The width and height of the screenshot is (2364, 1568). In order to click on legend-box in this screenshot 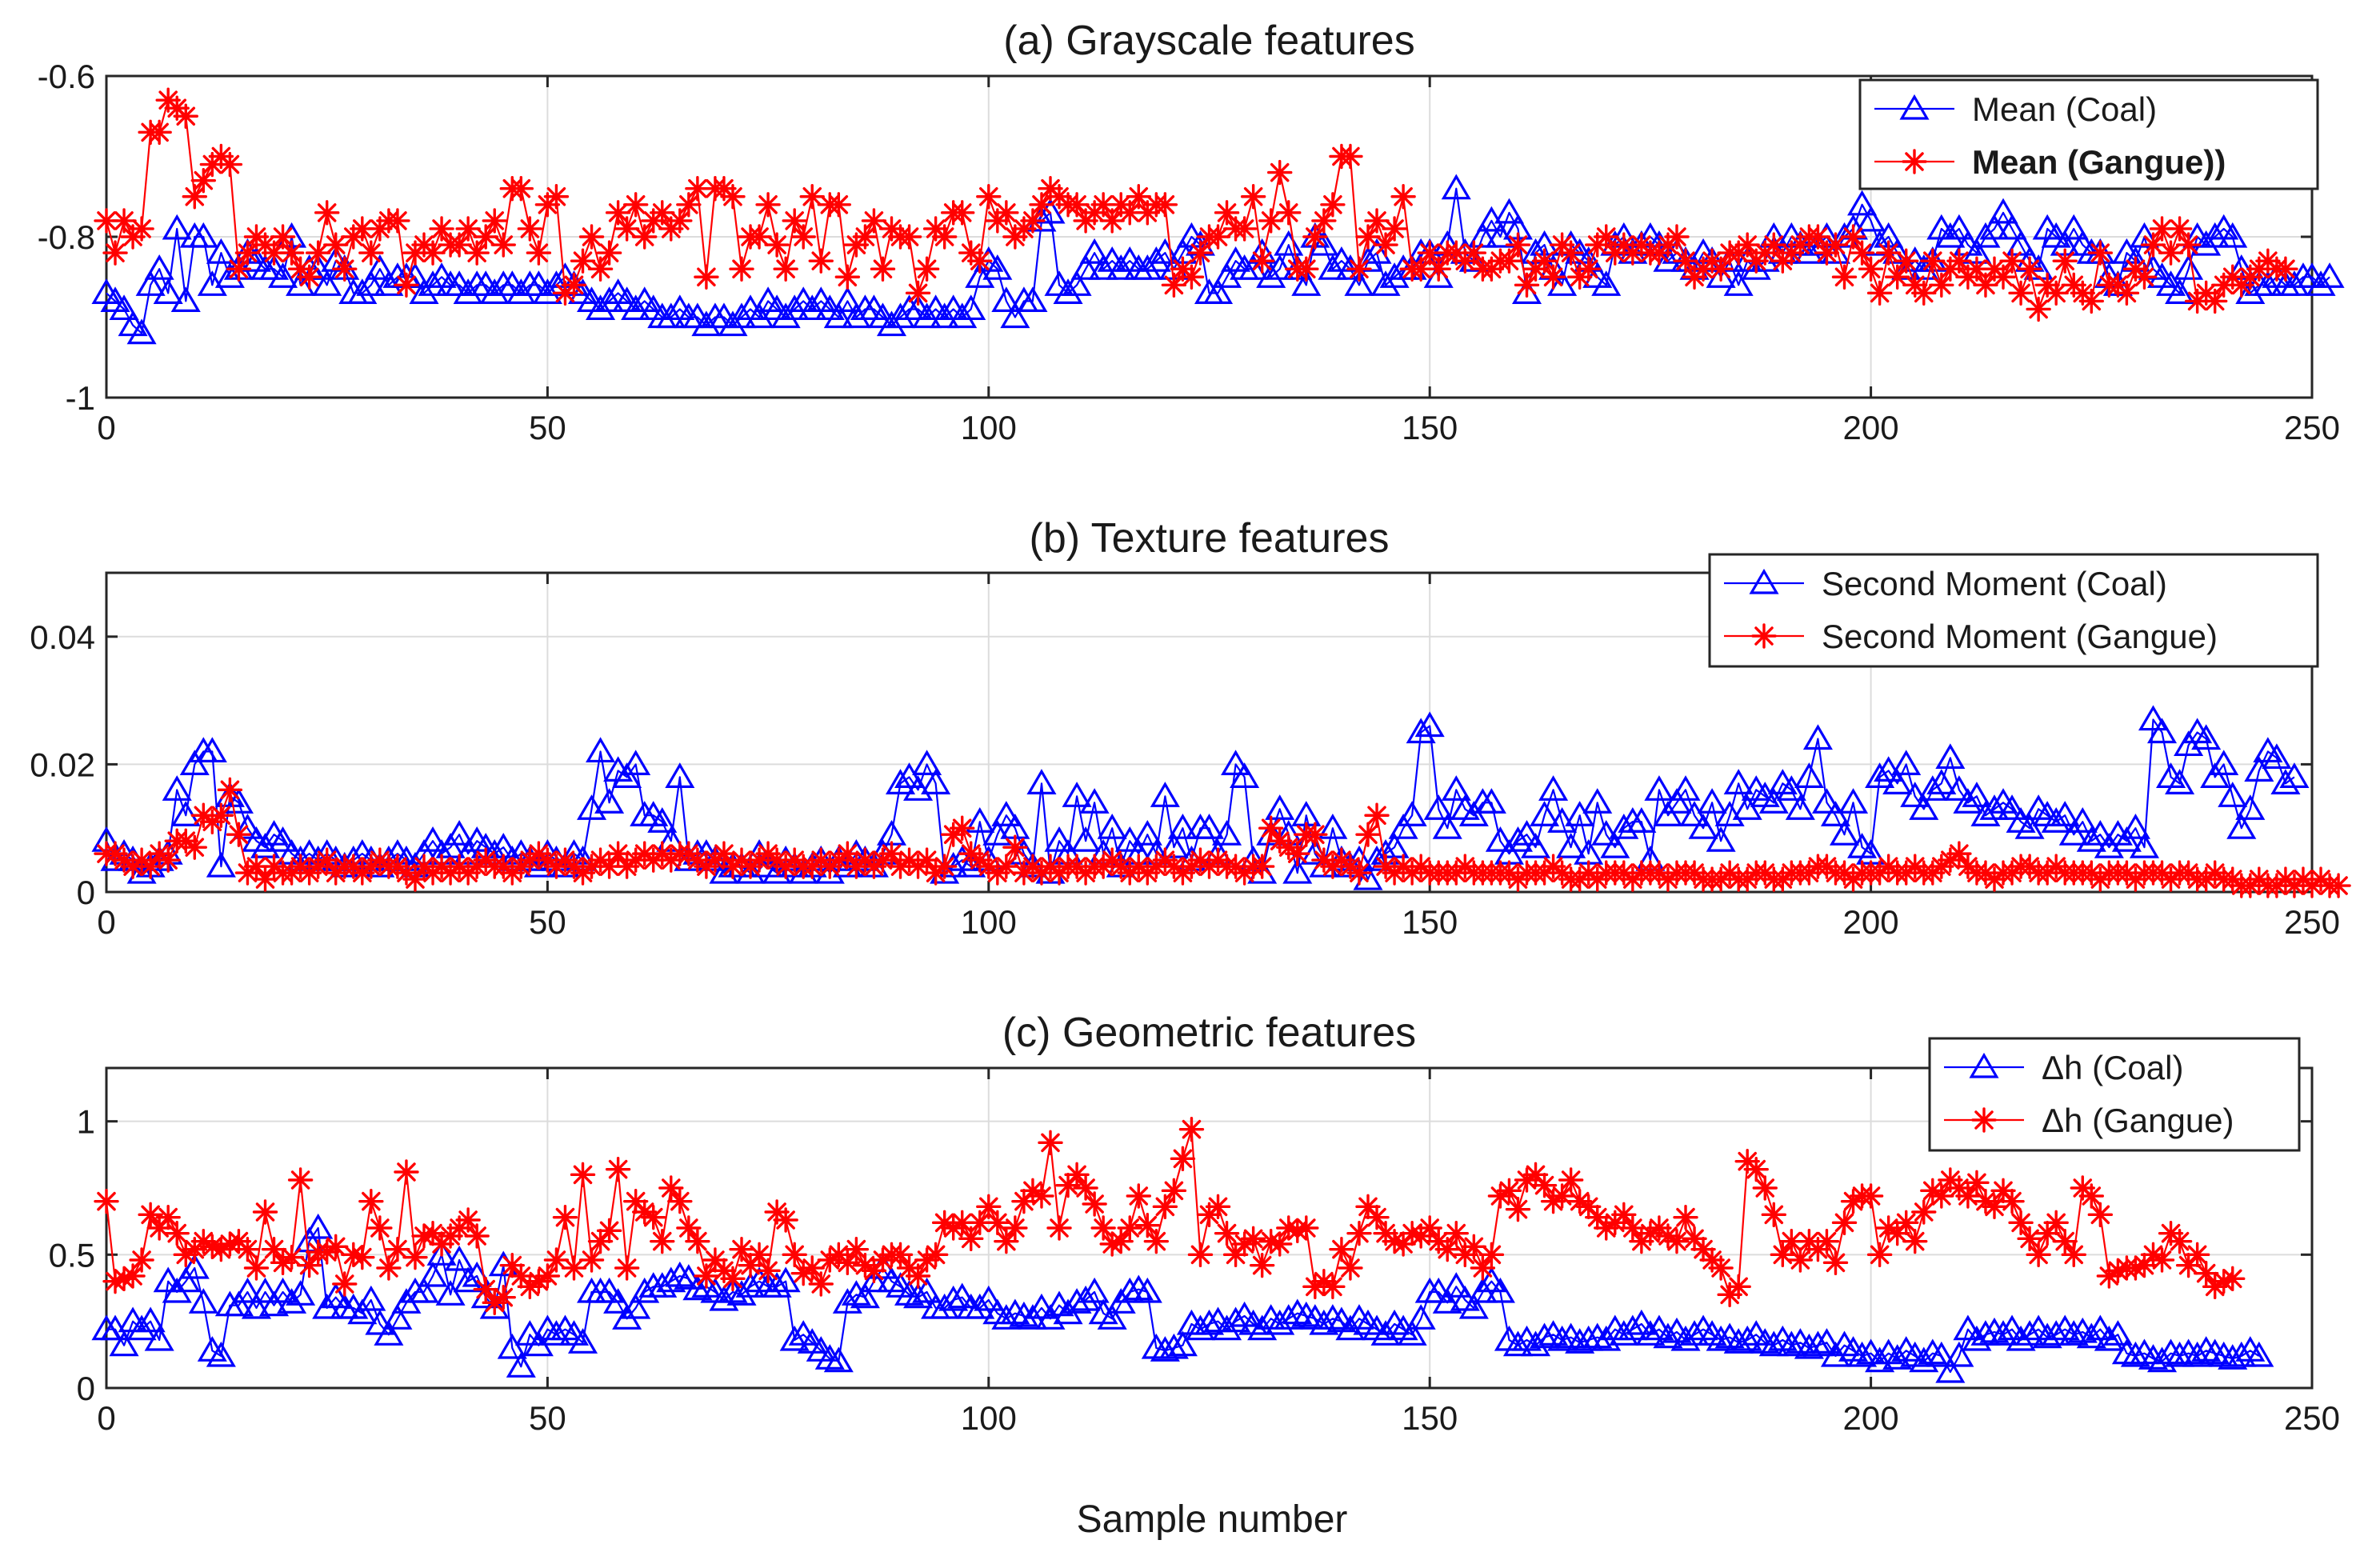, I will do `click(2088, 134)`.